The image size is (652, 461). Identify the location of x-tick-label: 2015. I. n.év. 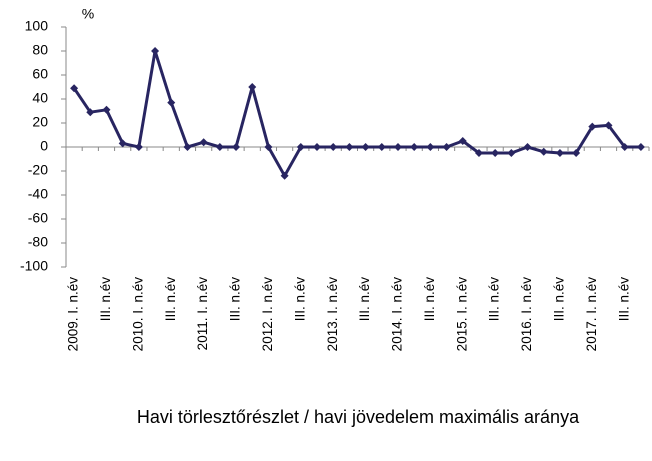
(461, 314).